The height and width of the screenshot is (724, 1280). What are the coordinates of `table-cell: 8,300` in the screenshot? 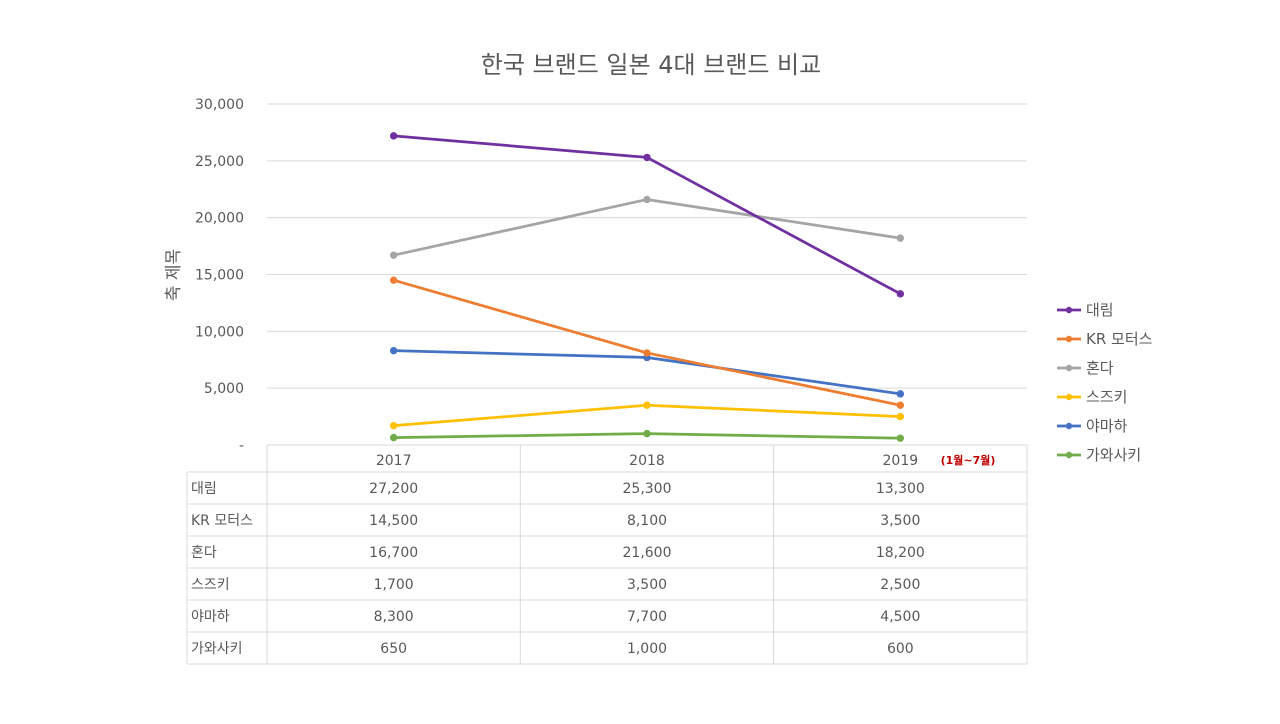 It's located at (394, 617).